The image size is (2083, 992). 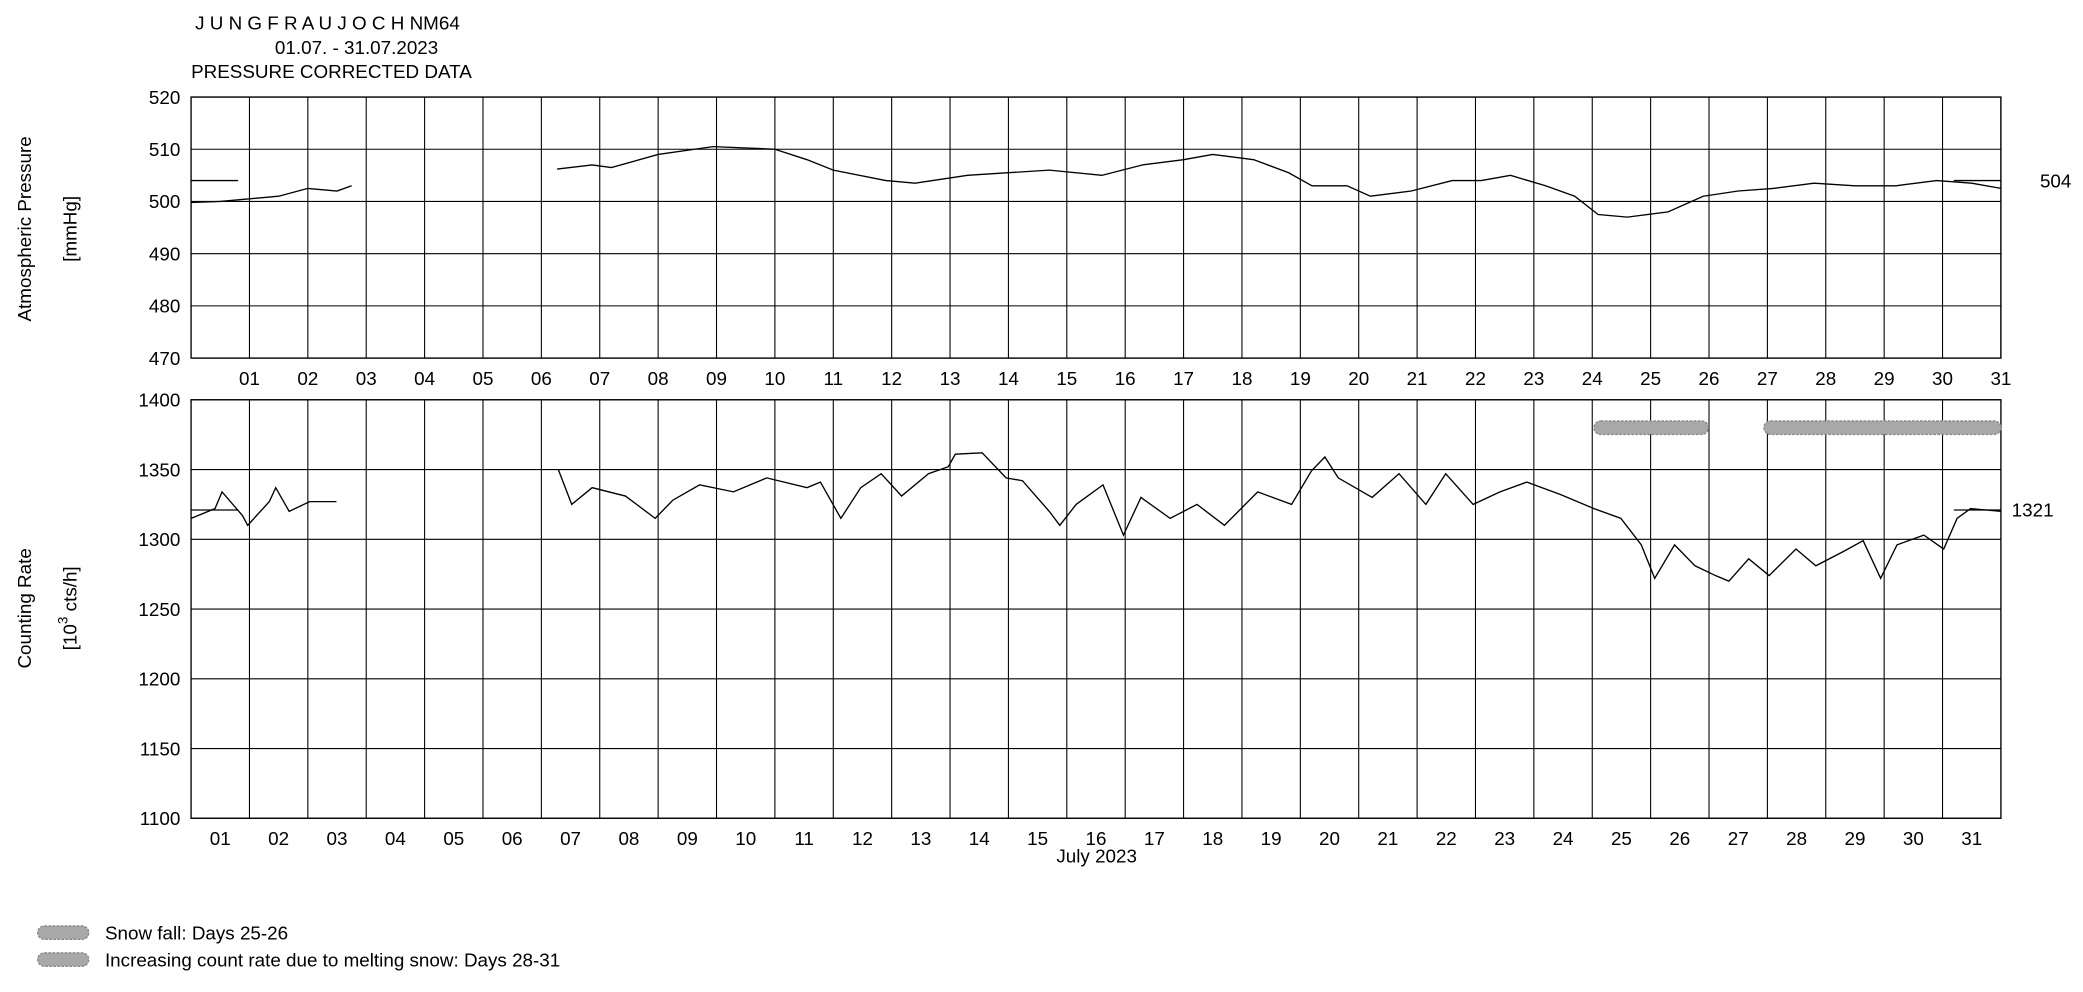 What do you see at coordinates (1096, 856) in the screenshot?
I see `x-axis-title: July 2023` at bounding box center [1096, 856].